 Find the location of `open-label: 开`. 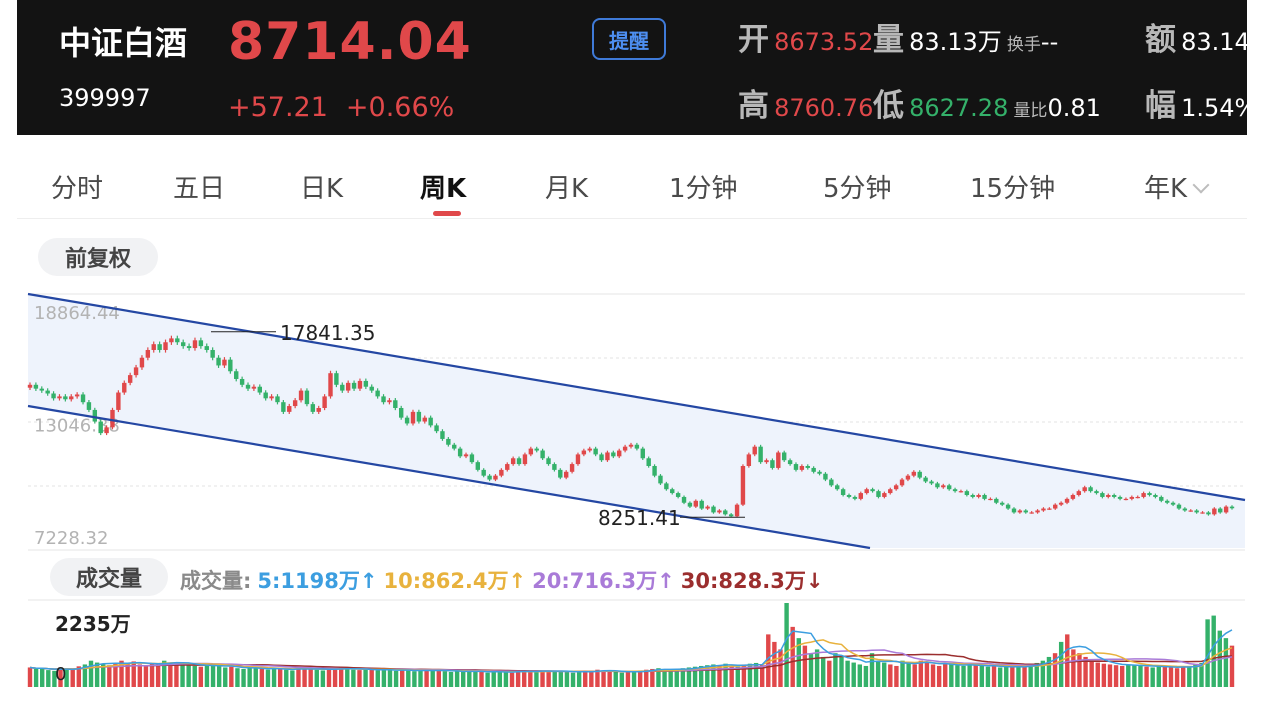

open-label: 开 is located at coordinates (753, 40).